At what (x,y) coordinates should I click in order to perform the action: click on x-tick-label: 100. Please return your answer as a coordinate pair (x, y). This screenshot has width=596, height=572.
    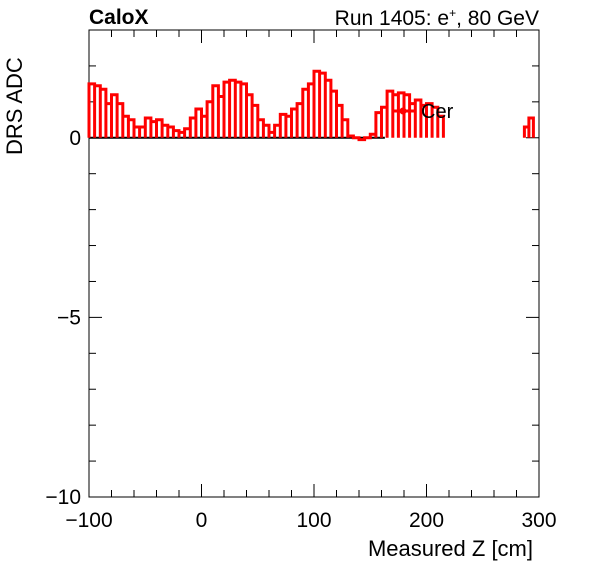
    Looking at the image, I should click on (313, 520).